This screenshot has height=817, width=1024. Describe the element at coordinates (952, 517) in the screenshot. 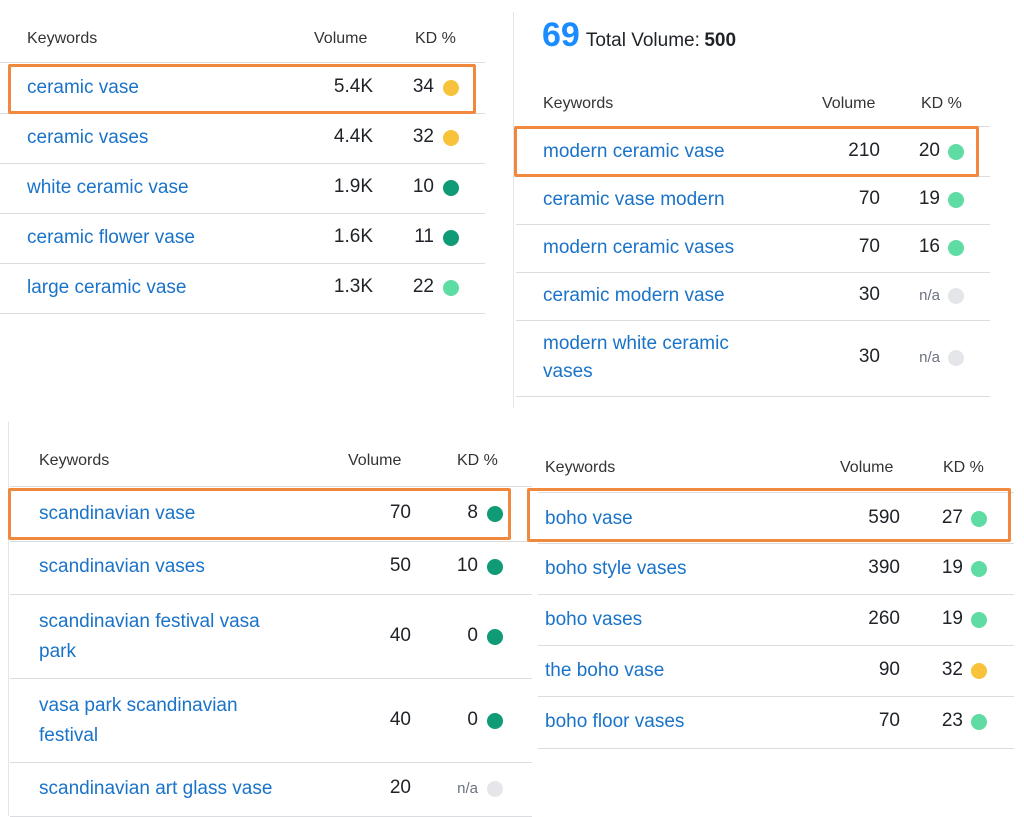

I see `kd-value: 27` at that location.